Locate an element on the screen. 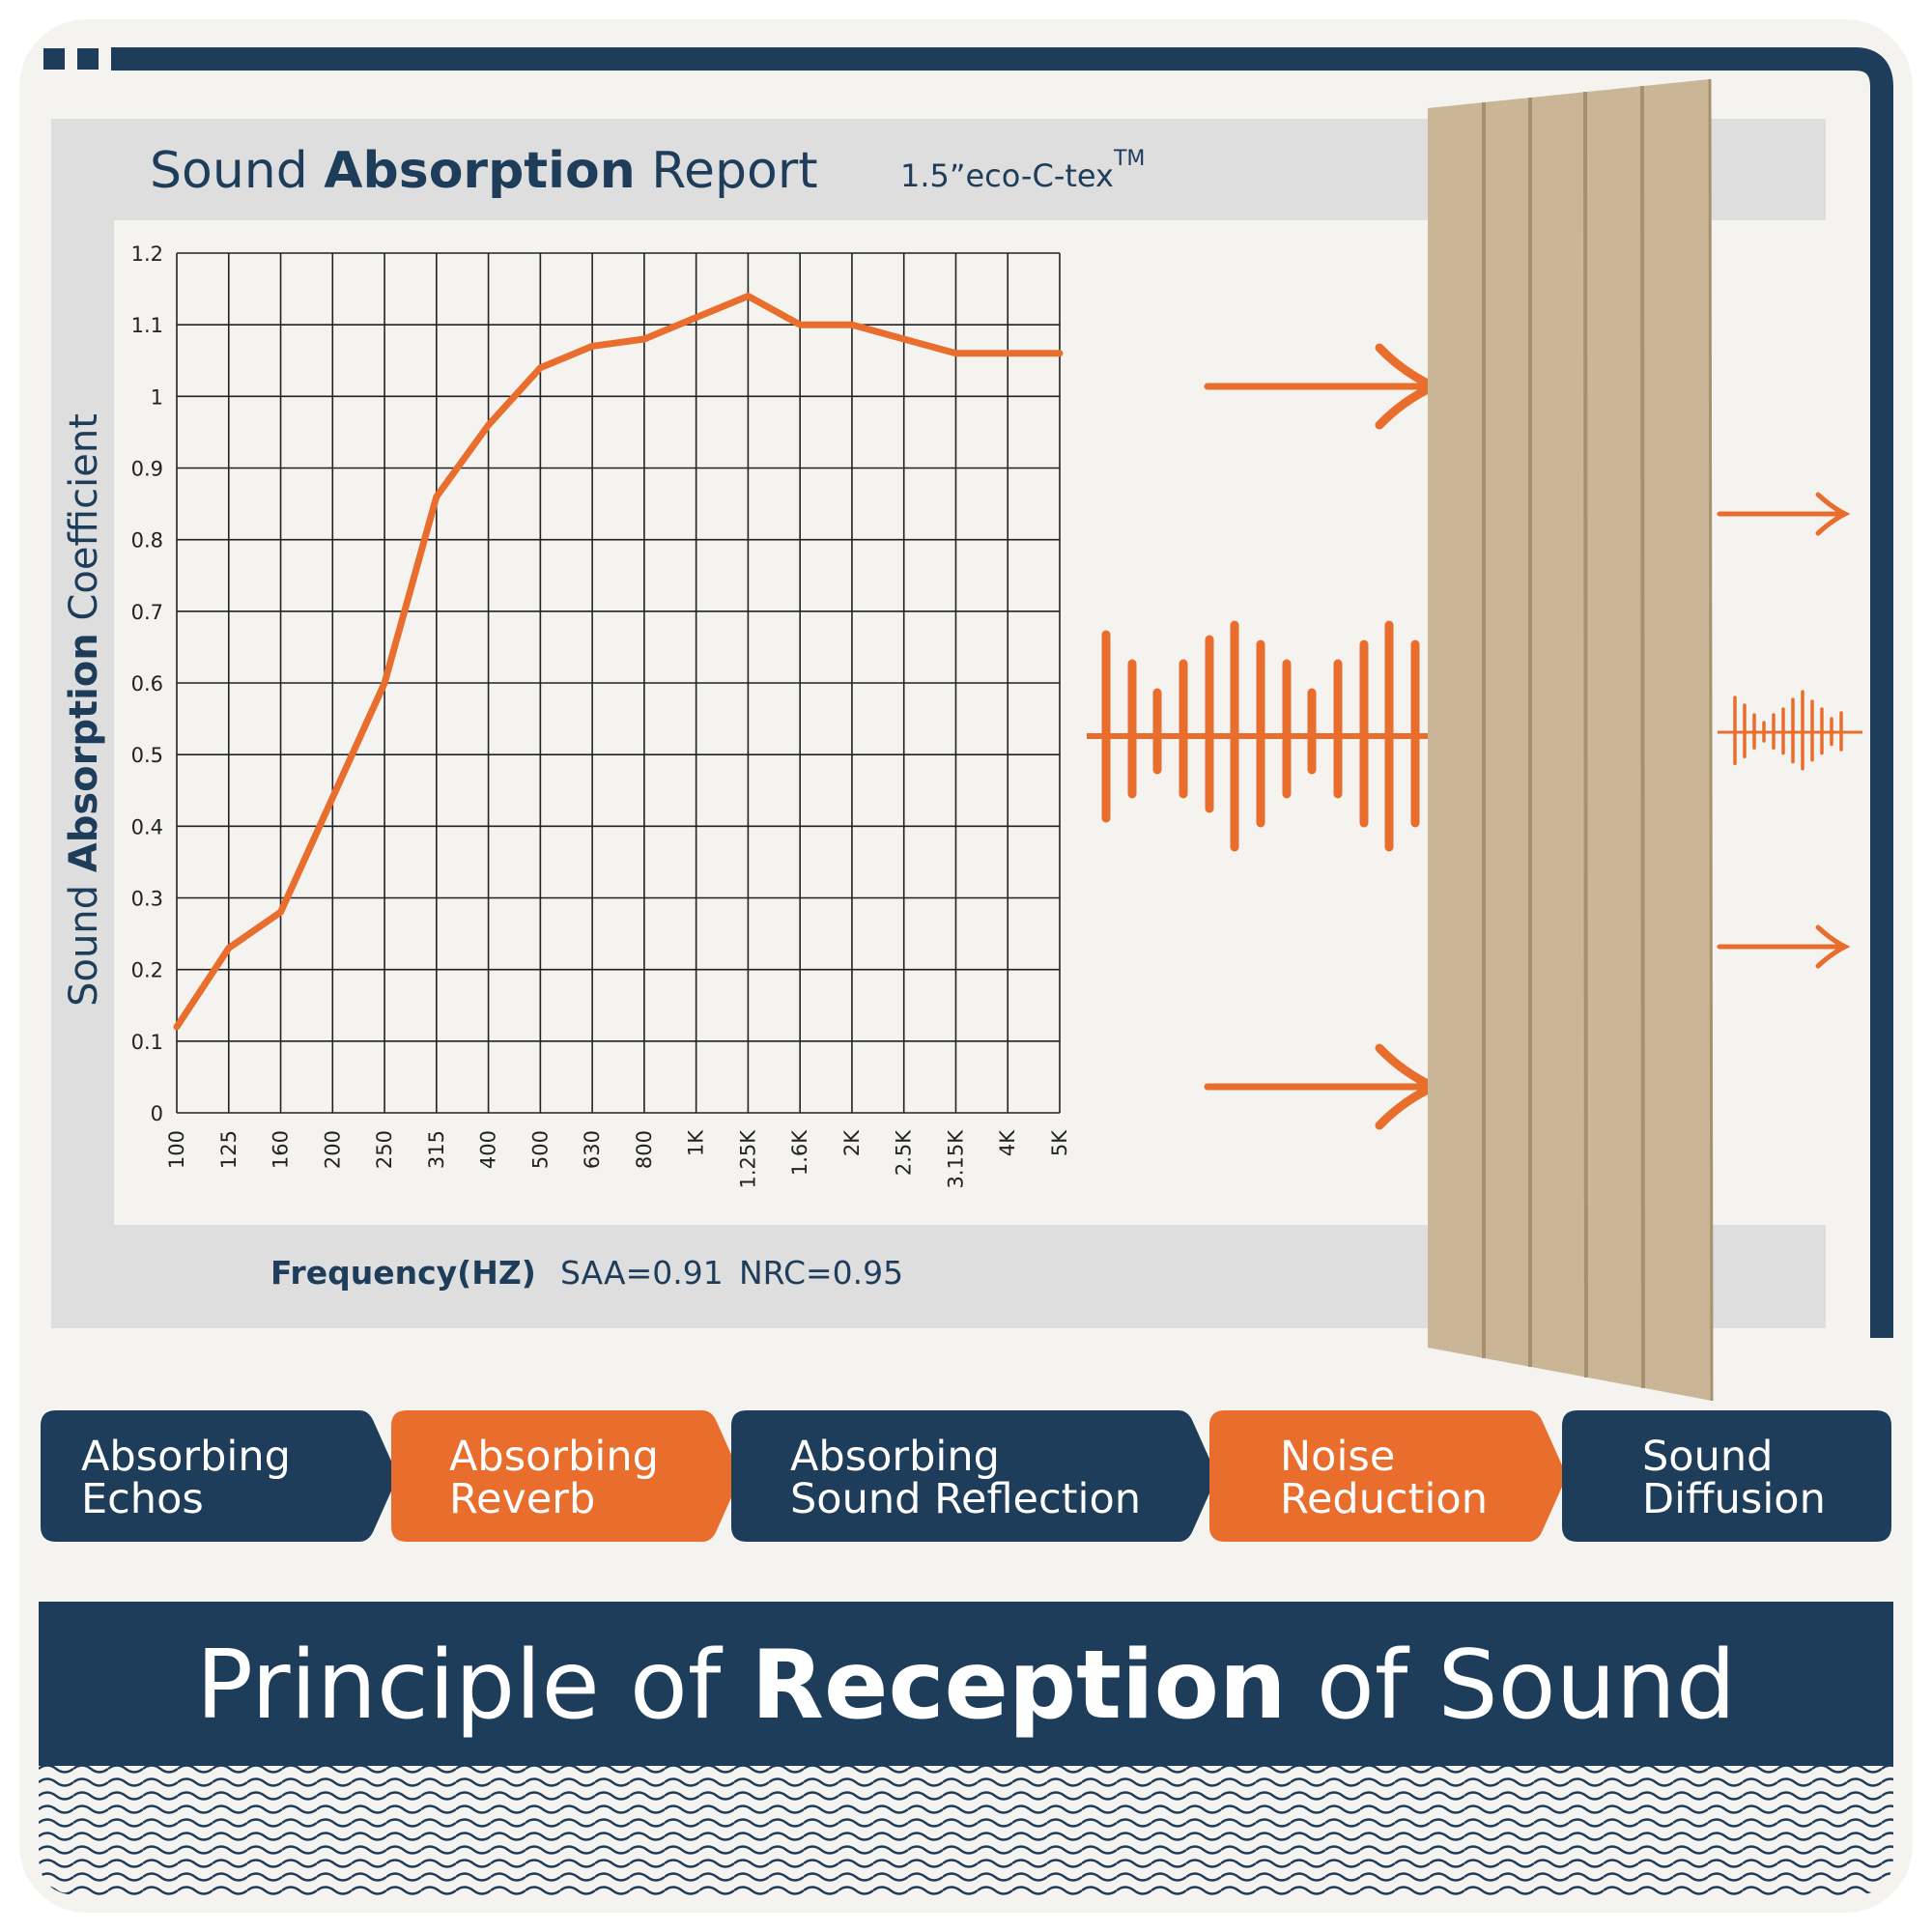 The height and width of the screenshot is (1932, 1932). x-tick-label: 4K is located at coordinates (1008, 1142).